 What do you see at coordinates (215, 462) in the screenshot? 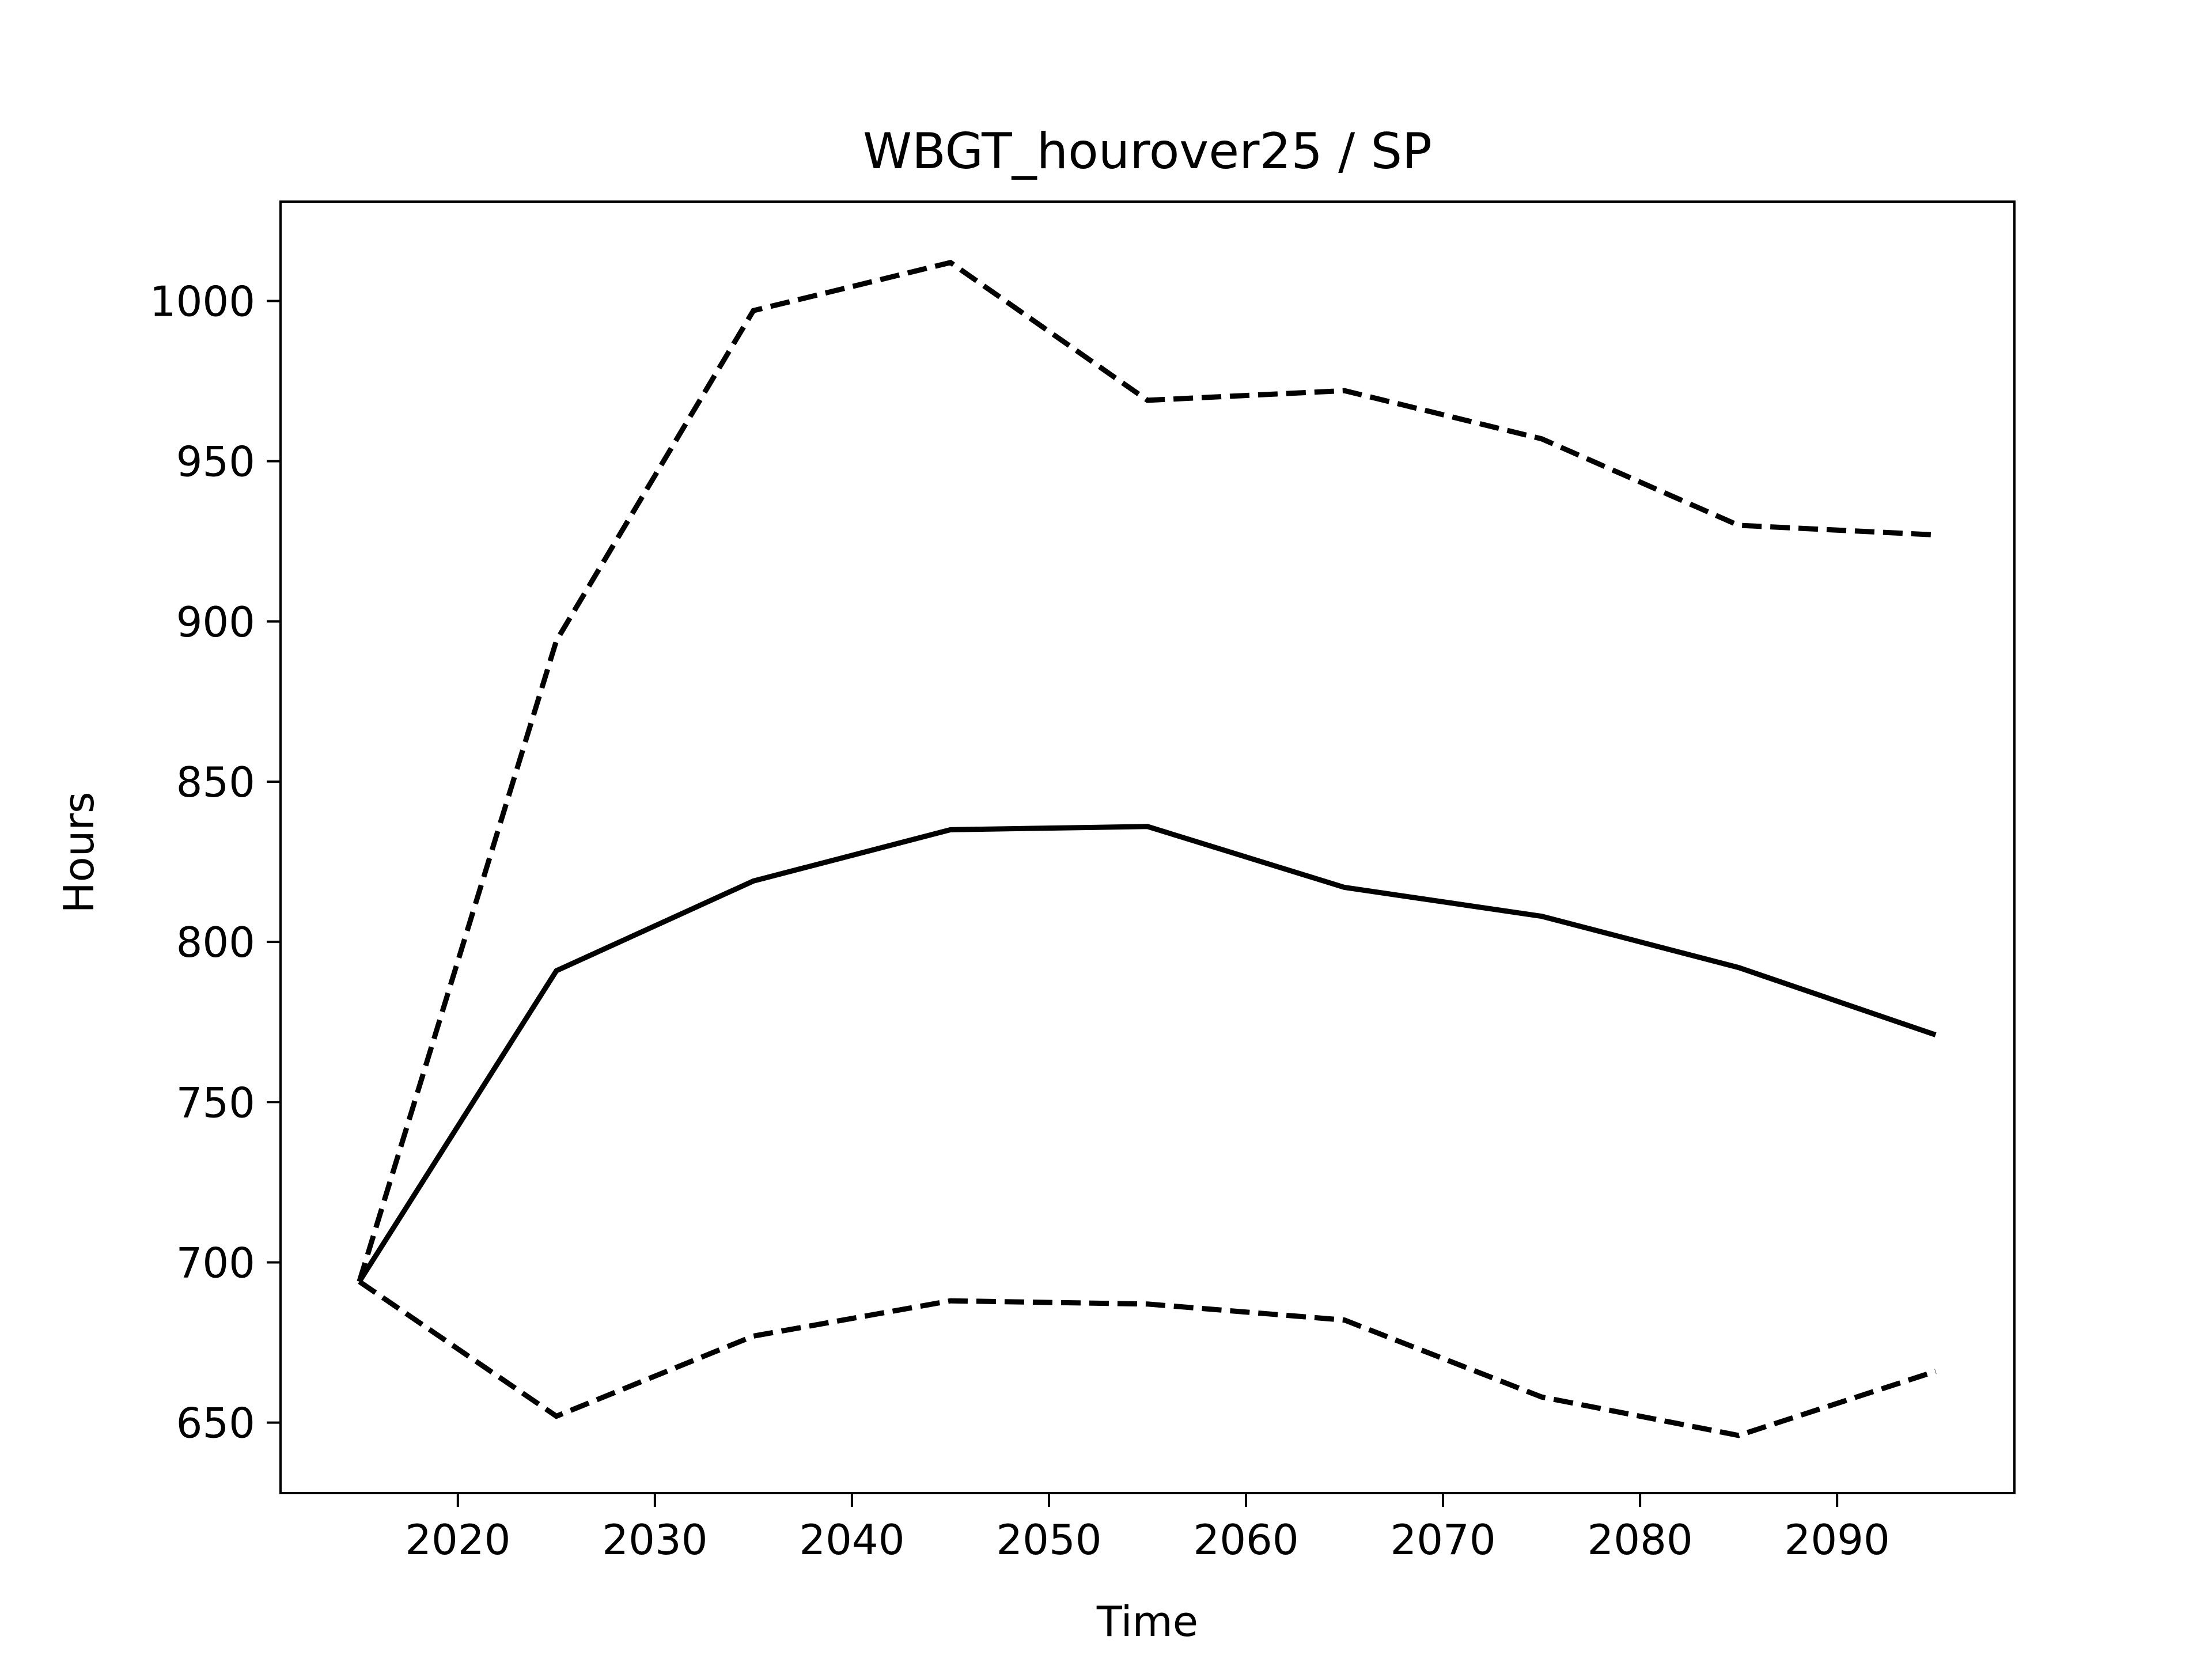
I see `y-tick-label: 950` at bounding box center [215, 462].